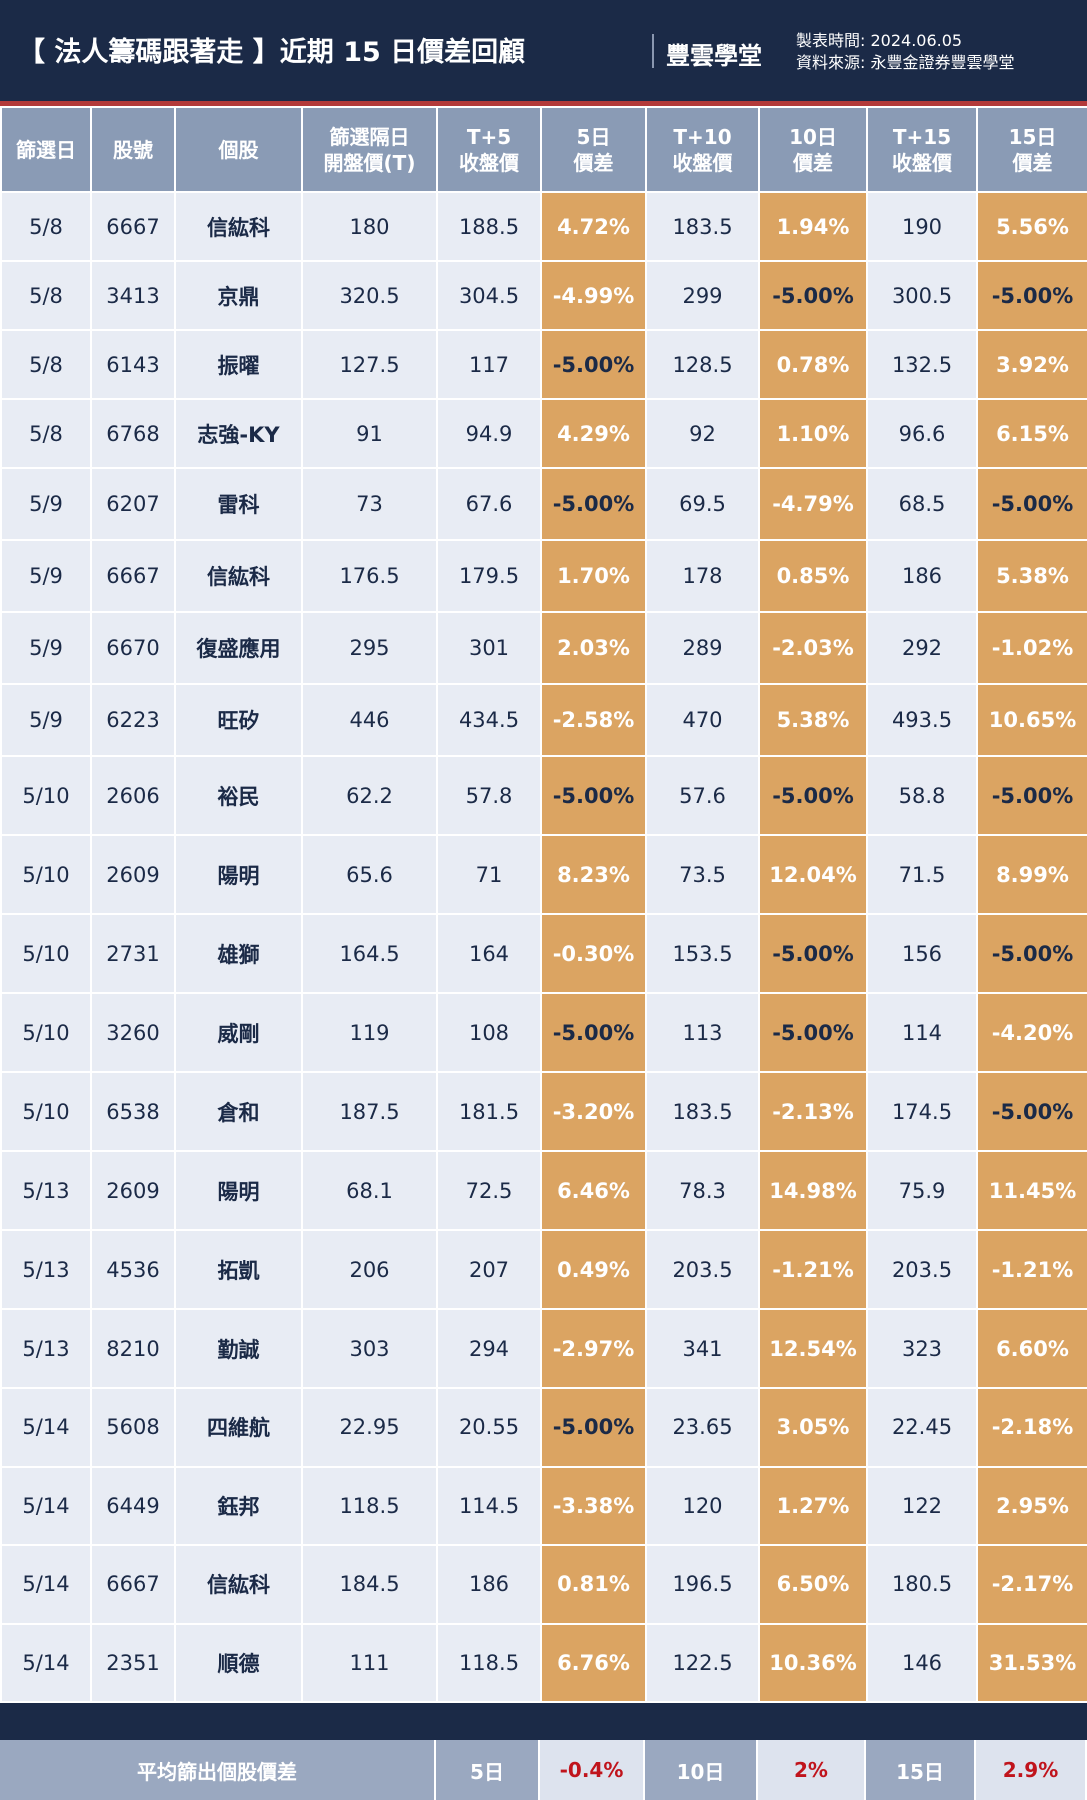 The height and width of the screenshot is (1800, 1087). I want to click on cell: 5/10, so click(46, 1111).